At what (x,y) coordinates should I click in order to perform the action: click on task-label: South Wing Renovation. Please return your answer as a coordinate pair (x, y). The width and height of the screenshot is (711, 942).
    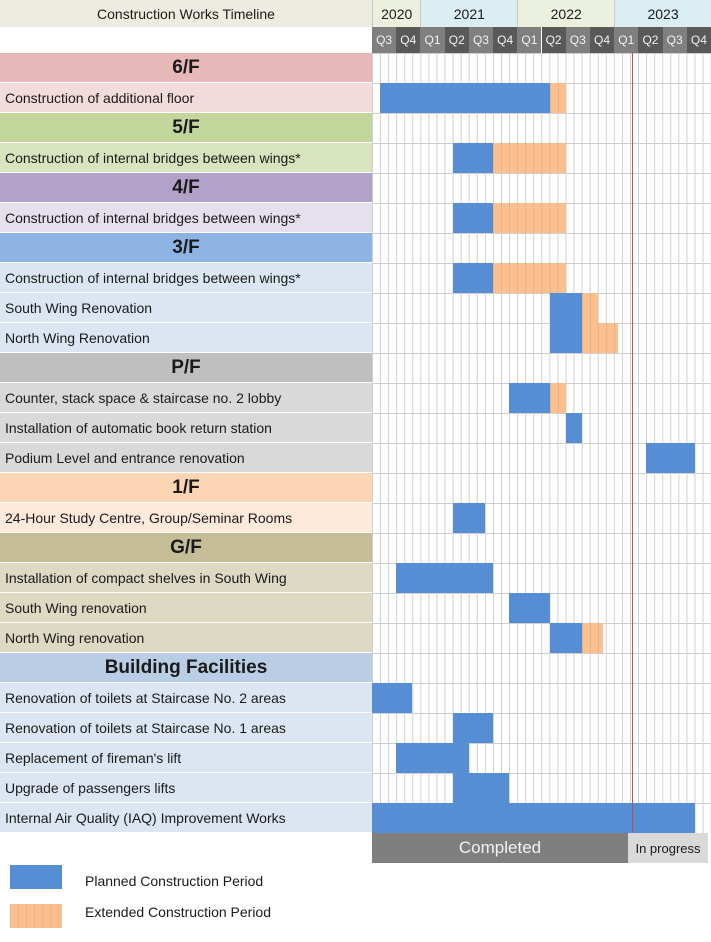
    Looking at the image, I should click on (186, 308).